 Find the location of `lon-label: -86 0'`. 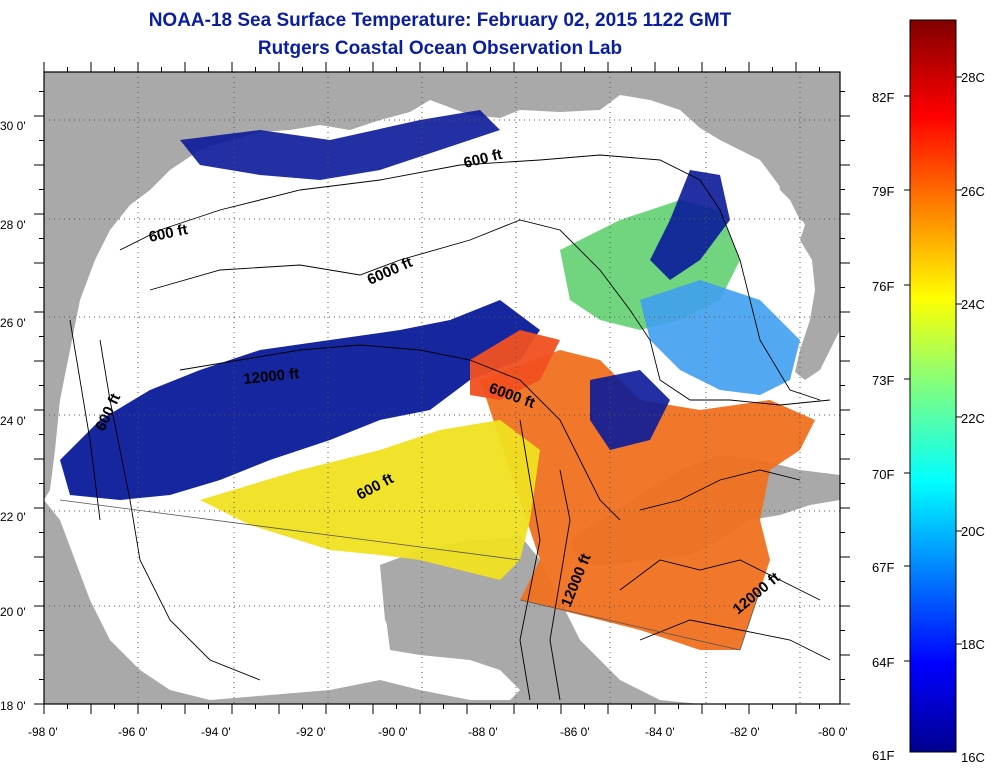

lon-label: -86 0' is located at coordinates (575, 732).